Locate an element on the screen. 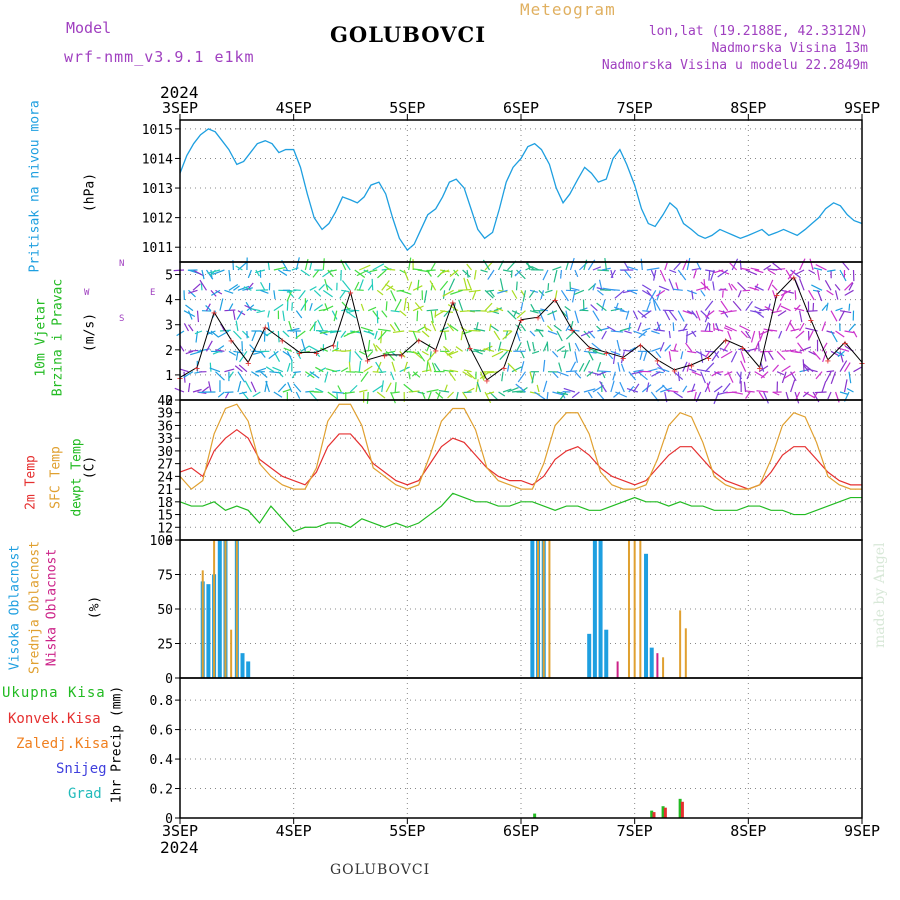 The width and height of the screenshot is (900, 900). footer-station: GOLUBOVCI is located at coordinates (380, 870).